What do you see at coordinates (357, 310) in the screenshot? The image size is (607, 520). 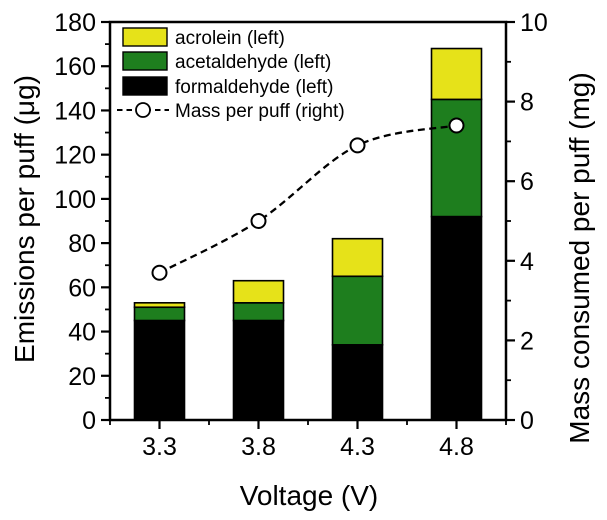 I see `bar-segment-acetaldehyde-4.3` at bounding box center [357, 310].